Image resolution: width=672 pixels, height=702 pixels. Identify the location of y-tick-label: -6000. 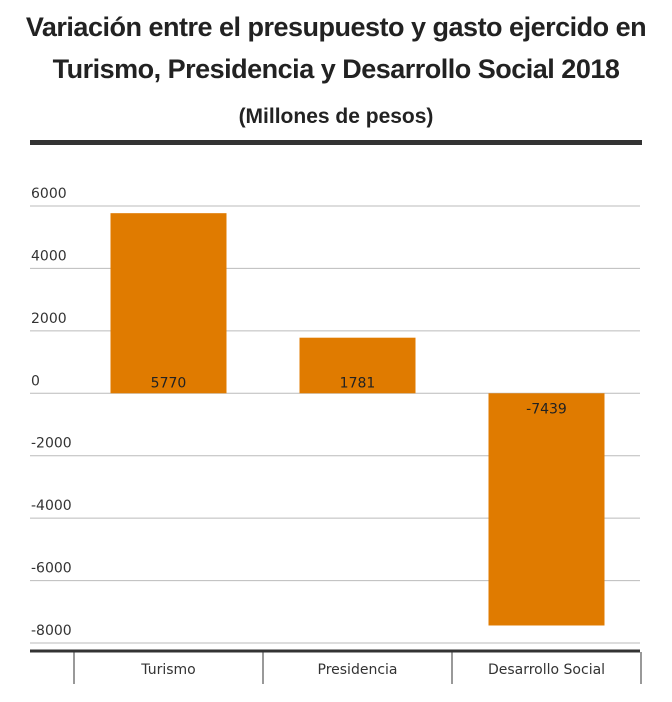
(51, 569).